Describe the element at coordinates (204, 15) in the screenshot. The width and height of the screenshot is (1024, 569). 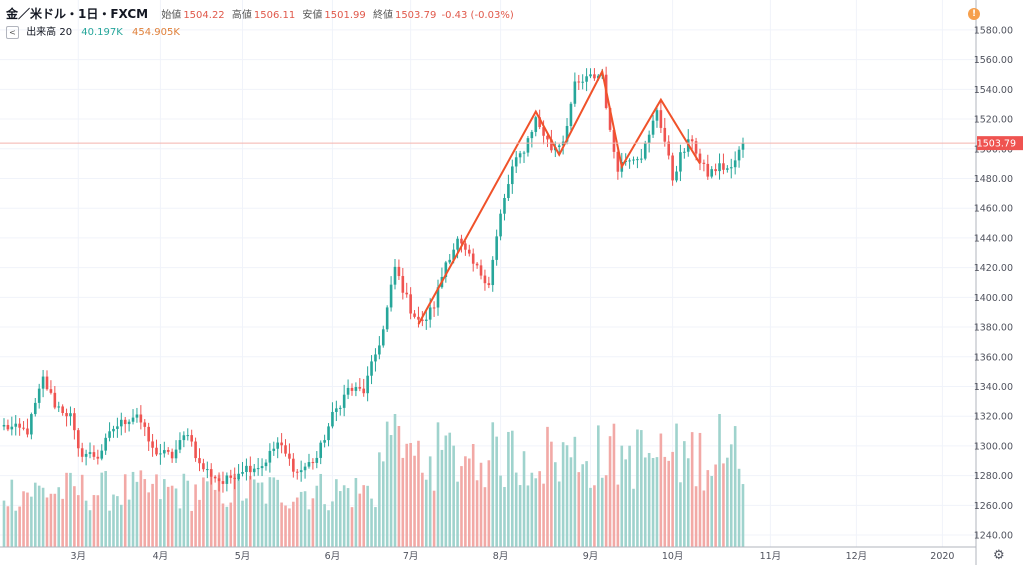
I see `open-value: 1504.22` at that location.